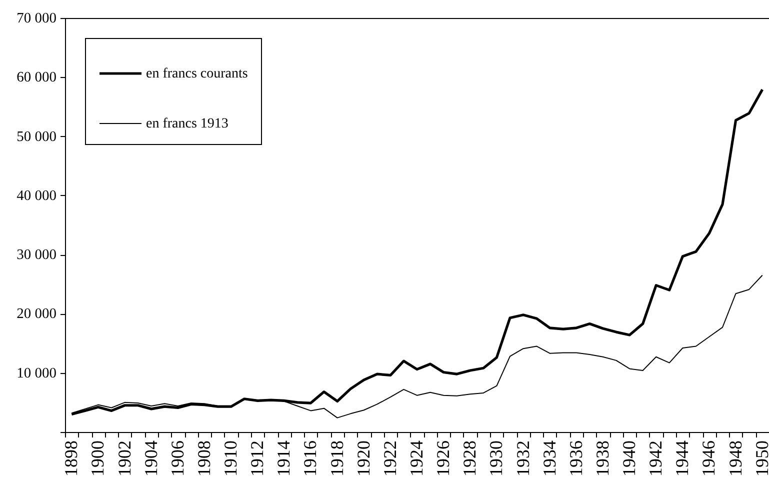 The width and height of the screenshot is (769, 483). Describe the element at coordinates (36, 196) in the screenshot. I see `y-tick-label: 40 000` at that location.